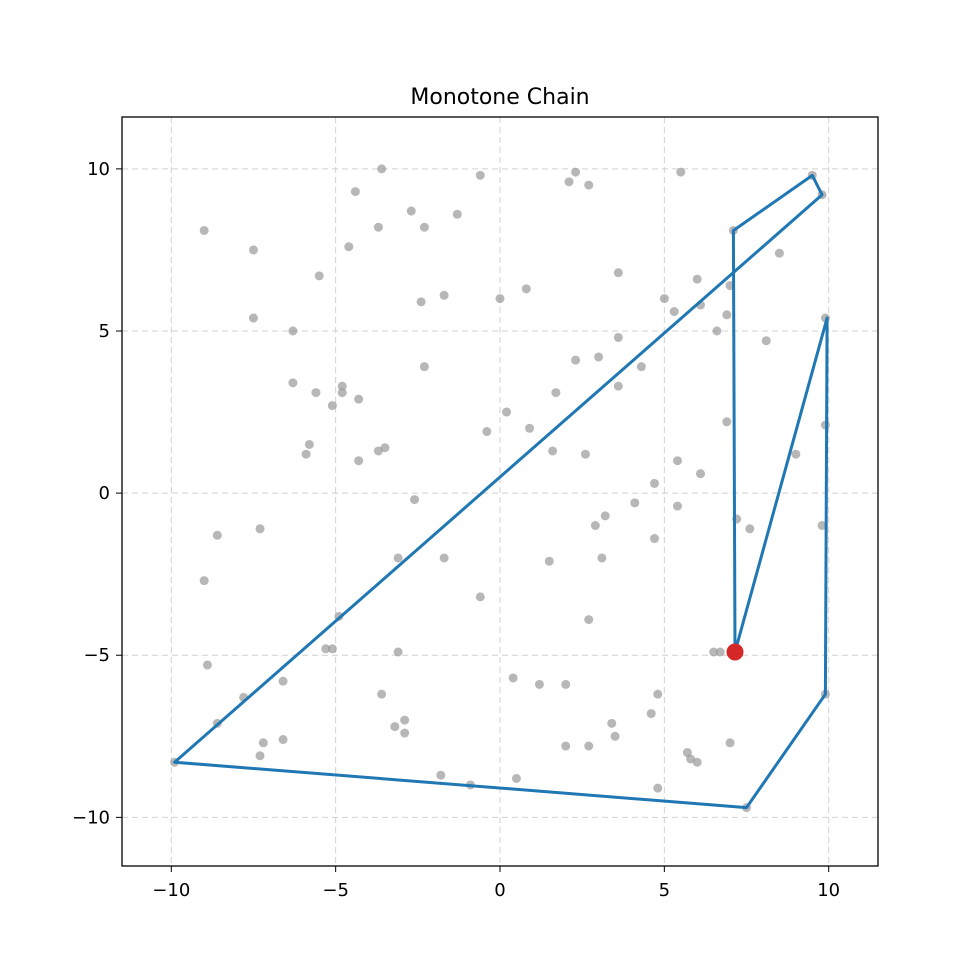 The height and width of the screenshot is (975, 975). I want to click on chart-title: Monotone Chain, so click(499, 97).